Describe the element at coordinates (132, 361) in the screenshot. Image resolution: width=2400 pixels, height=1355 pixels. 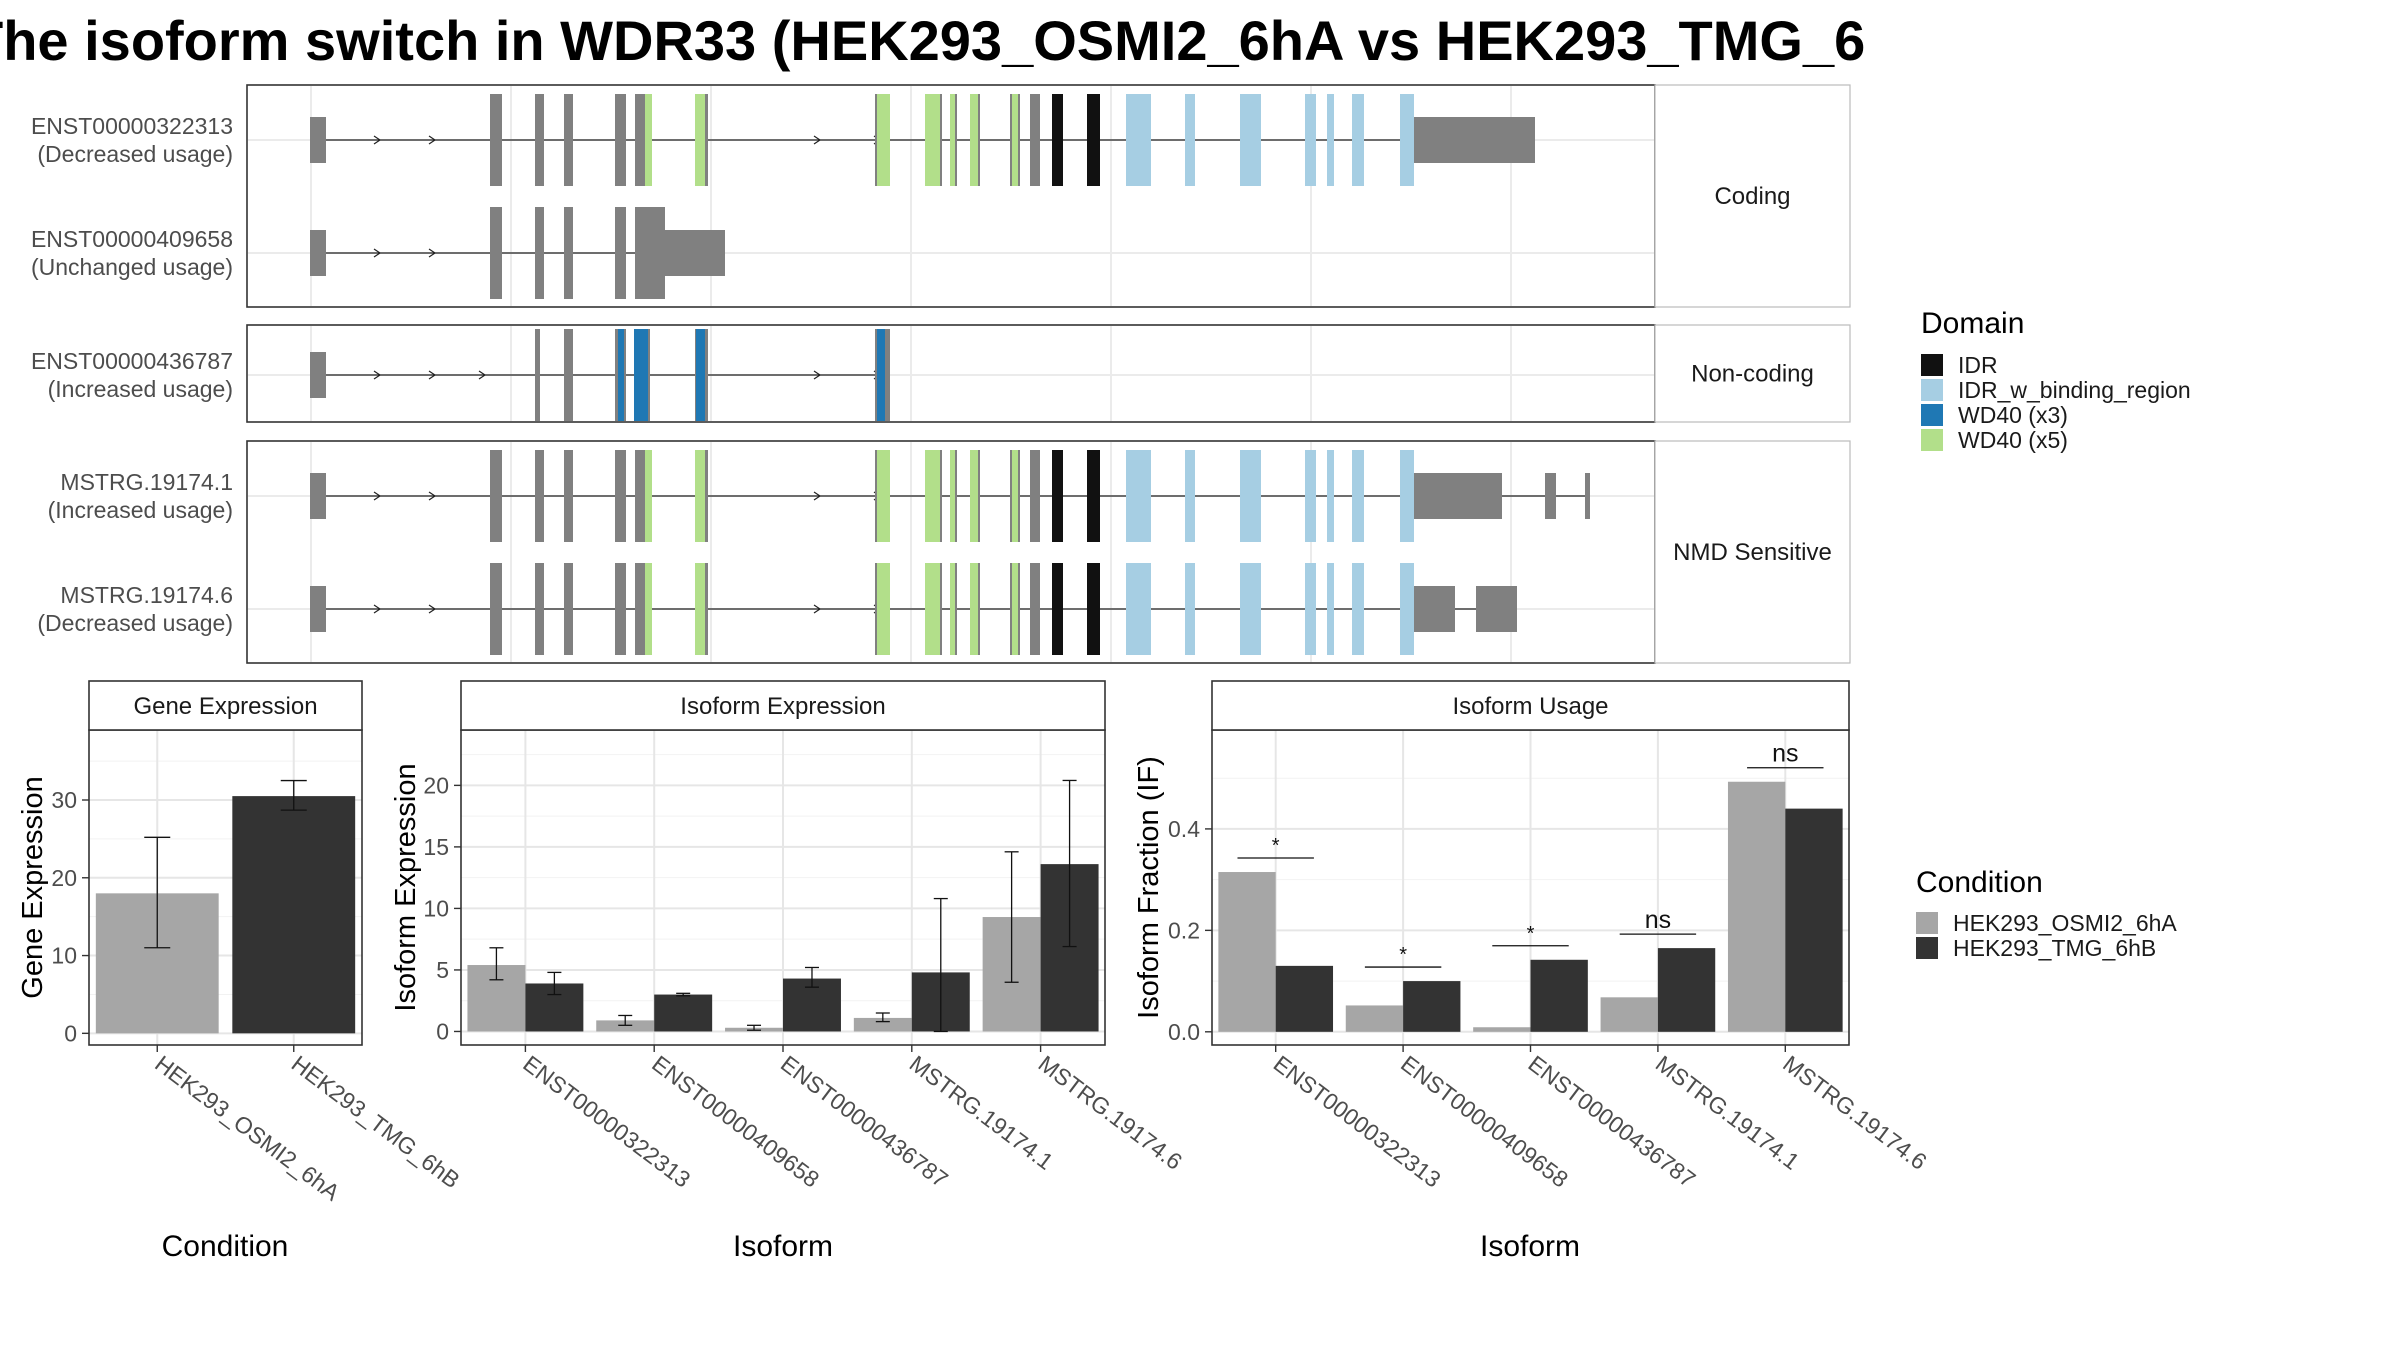
I see `transcript-id-label: ENST00000436787` at that location.